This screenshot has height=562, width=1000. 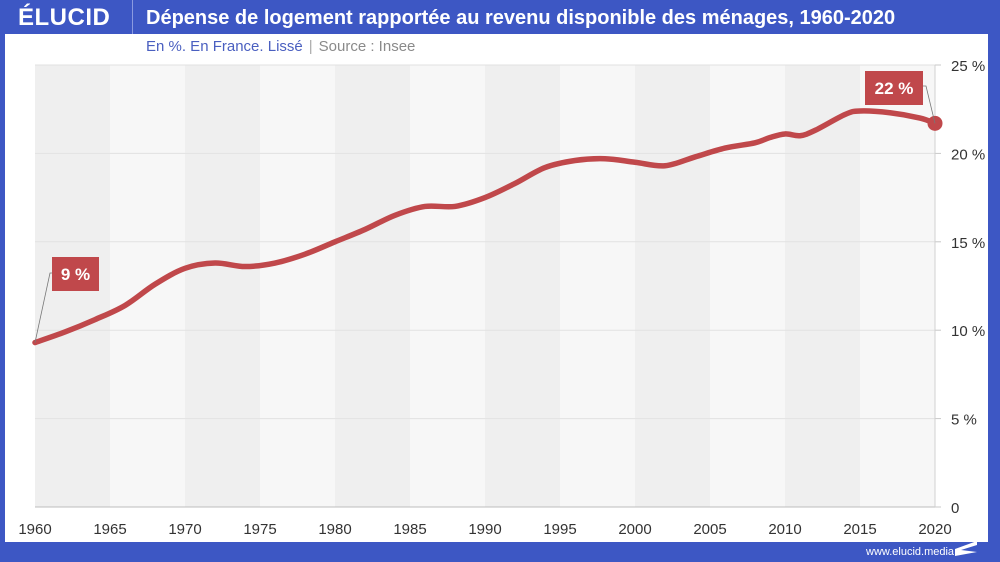 I want to click on elucid-mark-icon, so click(x=966, y=548).